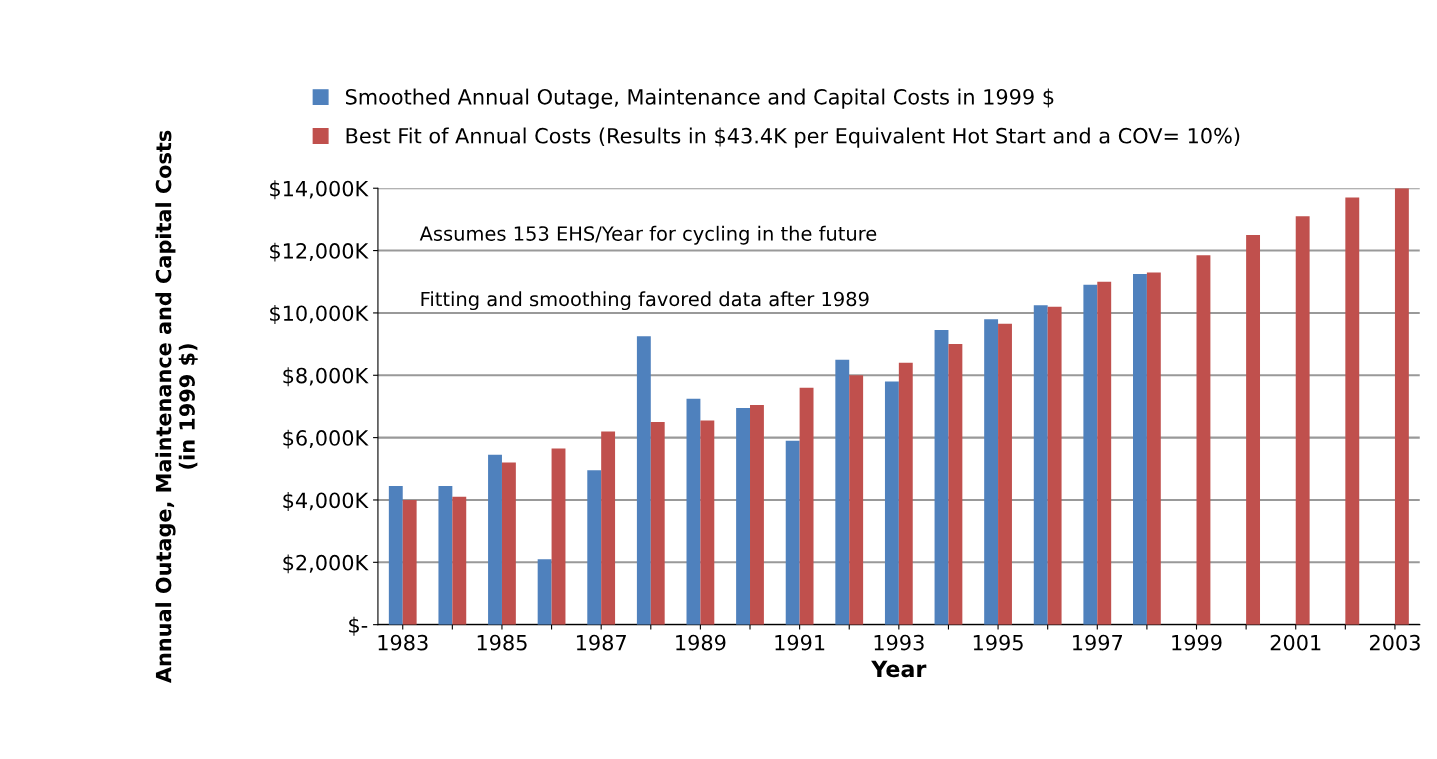 The image size is (1437, 759). What do you see at coordinates (326, 439) in the screenshot?
I see `y-tick-label: $6,000K` at bounding box center [326, 439].